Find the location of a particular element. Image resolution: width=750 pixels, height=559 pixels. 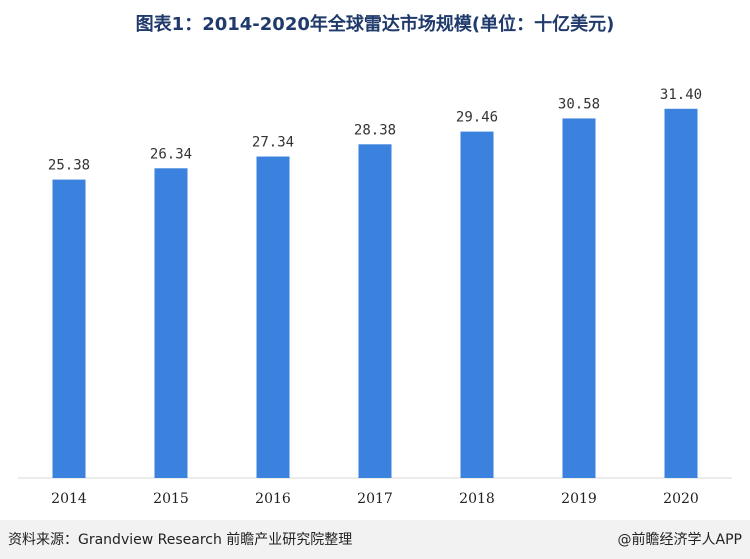

bar-2015 is located at coordinates (171, 323).